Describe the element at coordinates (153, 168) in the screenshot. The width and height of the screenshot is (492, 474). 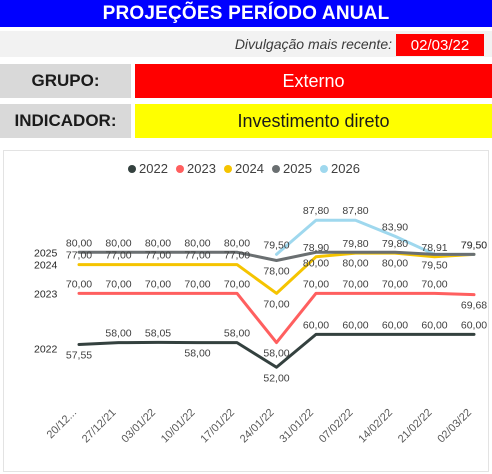
I see `legend-label-2022: 2022` at that location.